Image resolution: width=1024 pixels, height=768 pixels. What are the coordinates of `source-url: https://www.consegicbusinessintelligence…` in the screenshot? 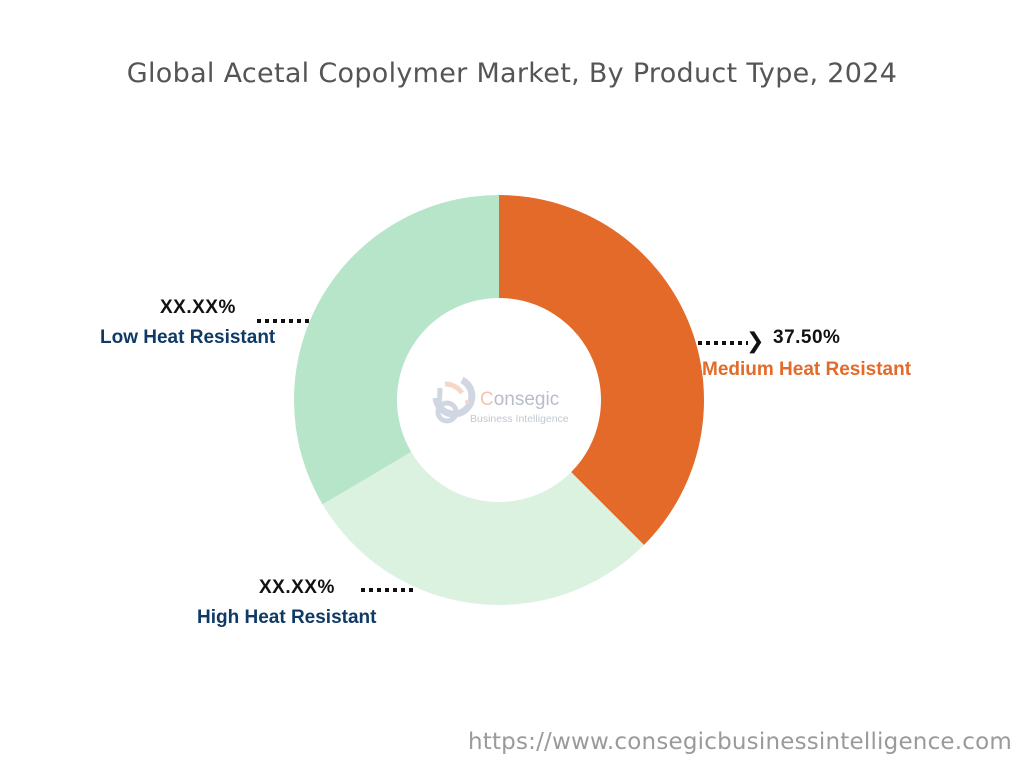 It's located at (739, 742).